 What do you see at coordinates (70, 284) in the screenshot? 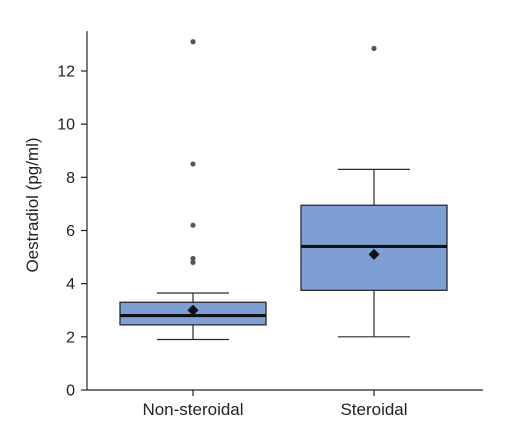
I see `y-tick-label: 4` at bounding box center [70, 284].